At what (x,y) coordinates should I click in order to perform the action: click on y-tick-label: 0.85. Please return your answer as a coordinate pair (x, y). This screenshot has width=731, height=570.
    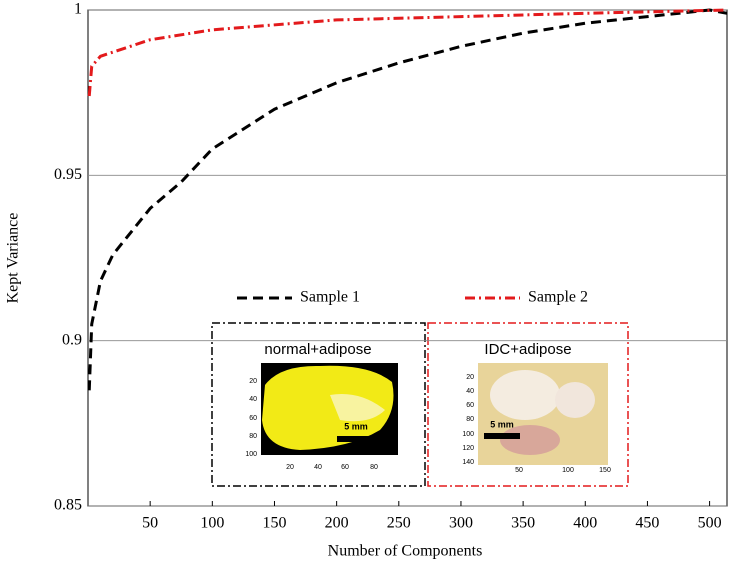
    Looking at the image, I should click on (68, 505).